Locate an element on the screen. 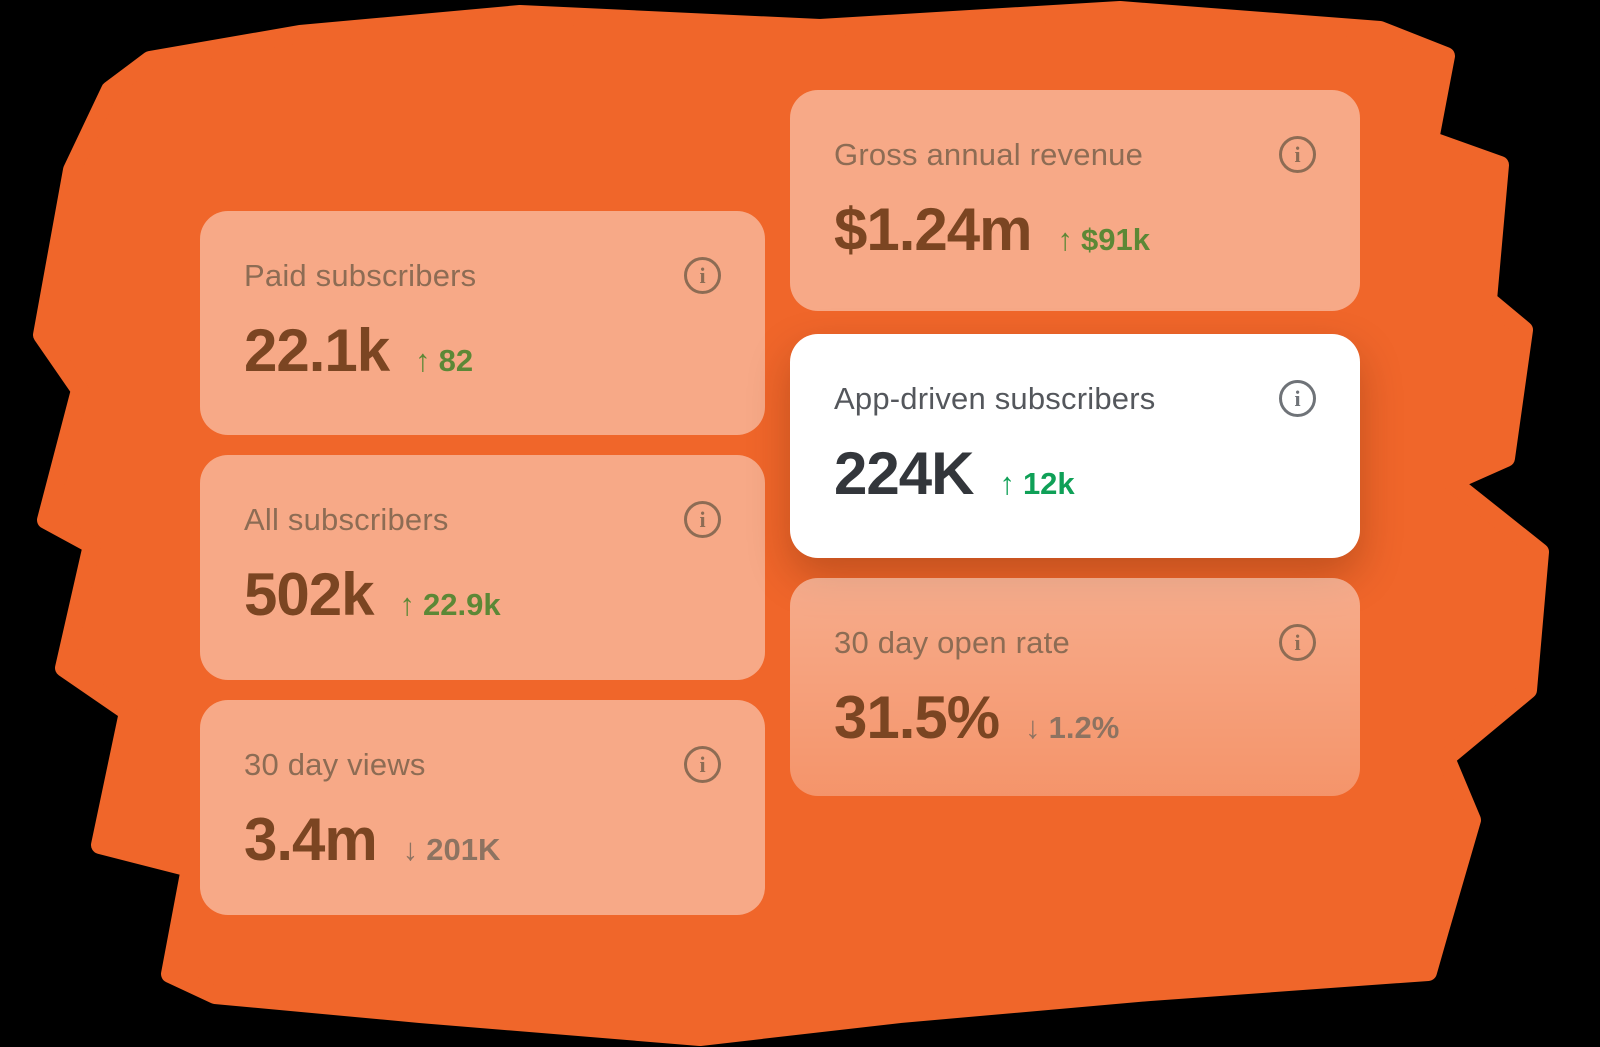  metric-value: 502k is located at coordinates (309, 594).